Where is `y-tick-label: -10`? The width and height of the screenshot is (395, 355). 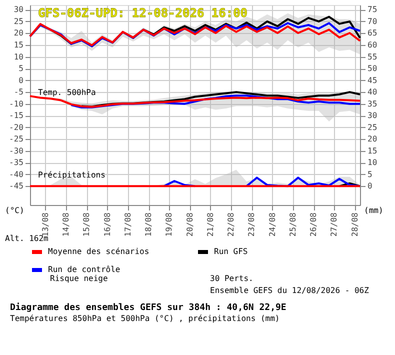 y-tick-label: -10 is located at coordinates (16, 103).